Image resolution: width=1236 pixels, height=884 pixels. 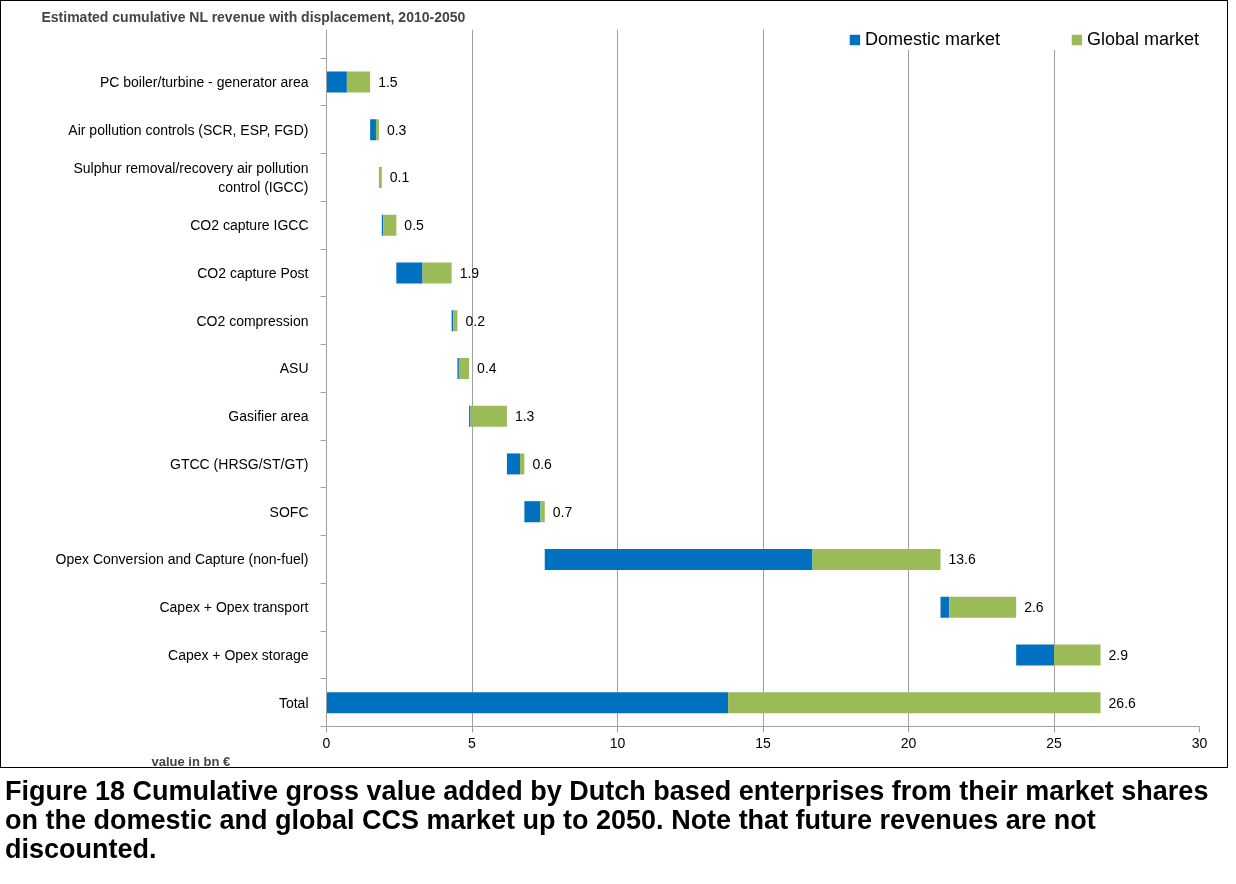 What do you see at coordinates (562, 511) in the screenshot?
I see `total-label: 0.7` at bounding box center [562, 511].